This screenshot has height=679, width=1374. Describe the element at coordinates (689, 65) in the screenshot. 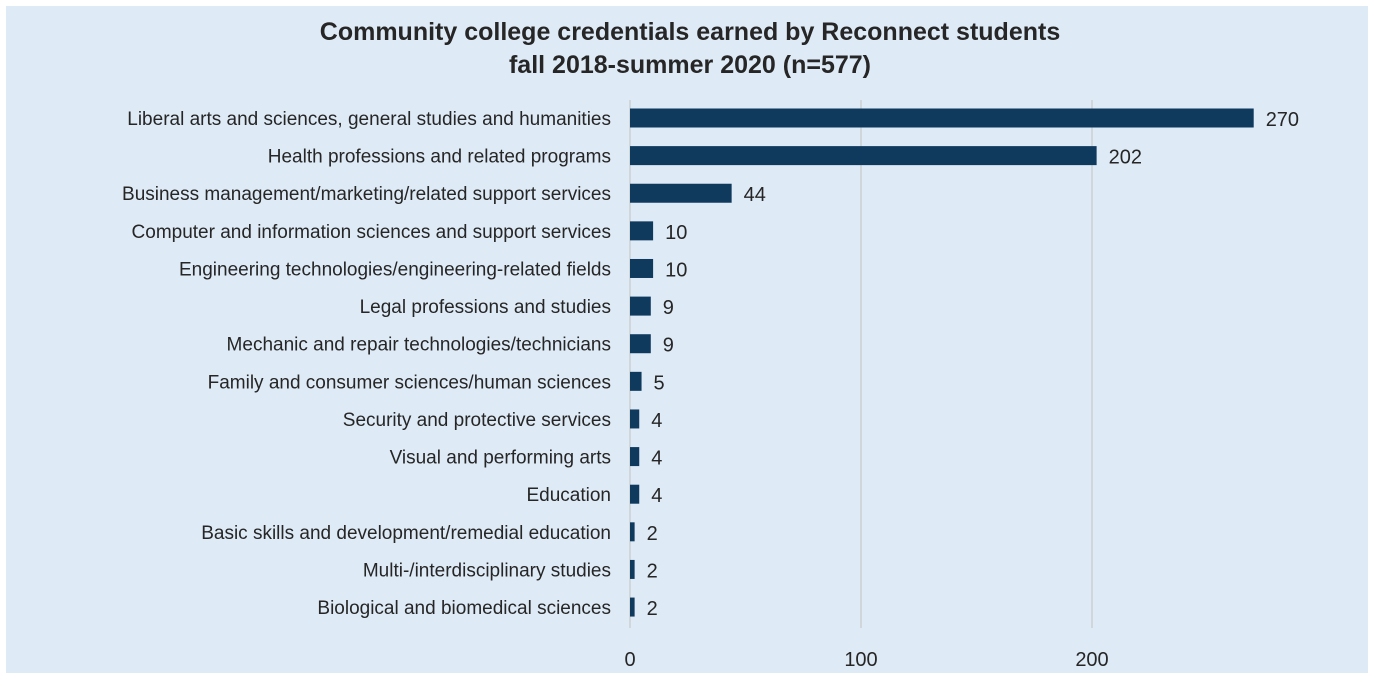

I see `chart-subtitle-line: fall 2018-summer 2020 (n=577)` at that location.